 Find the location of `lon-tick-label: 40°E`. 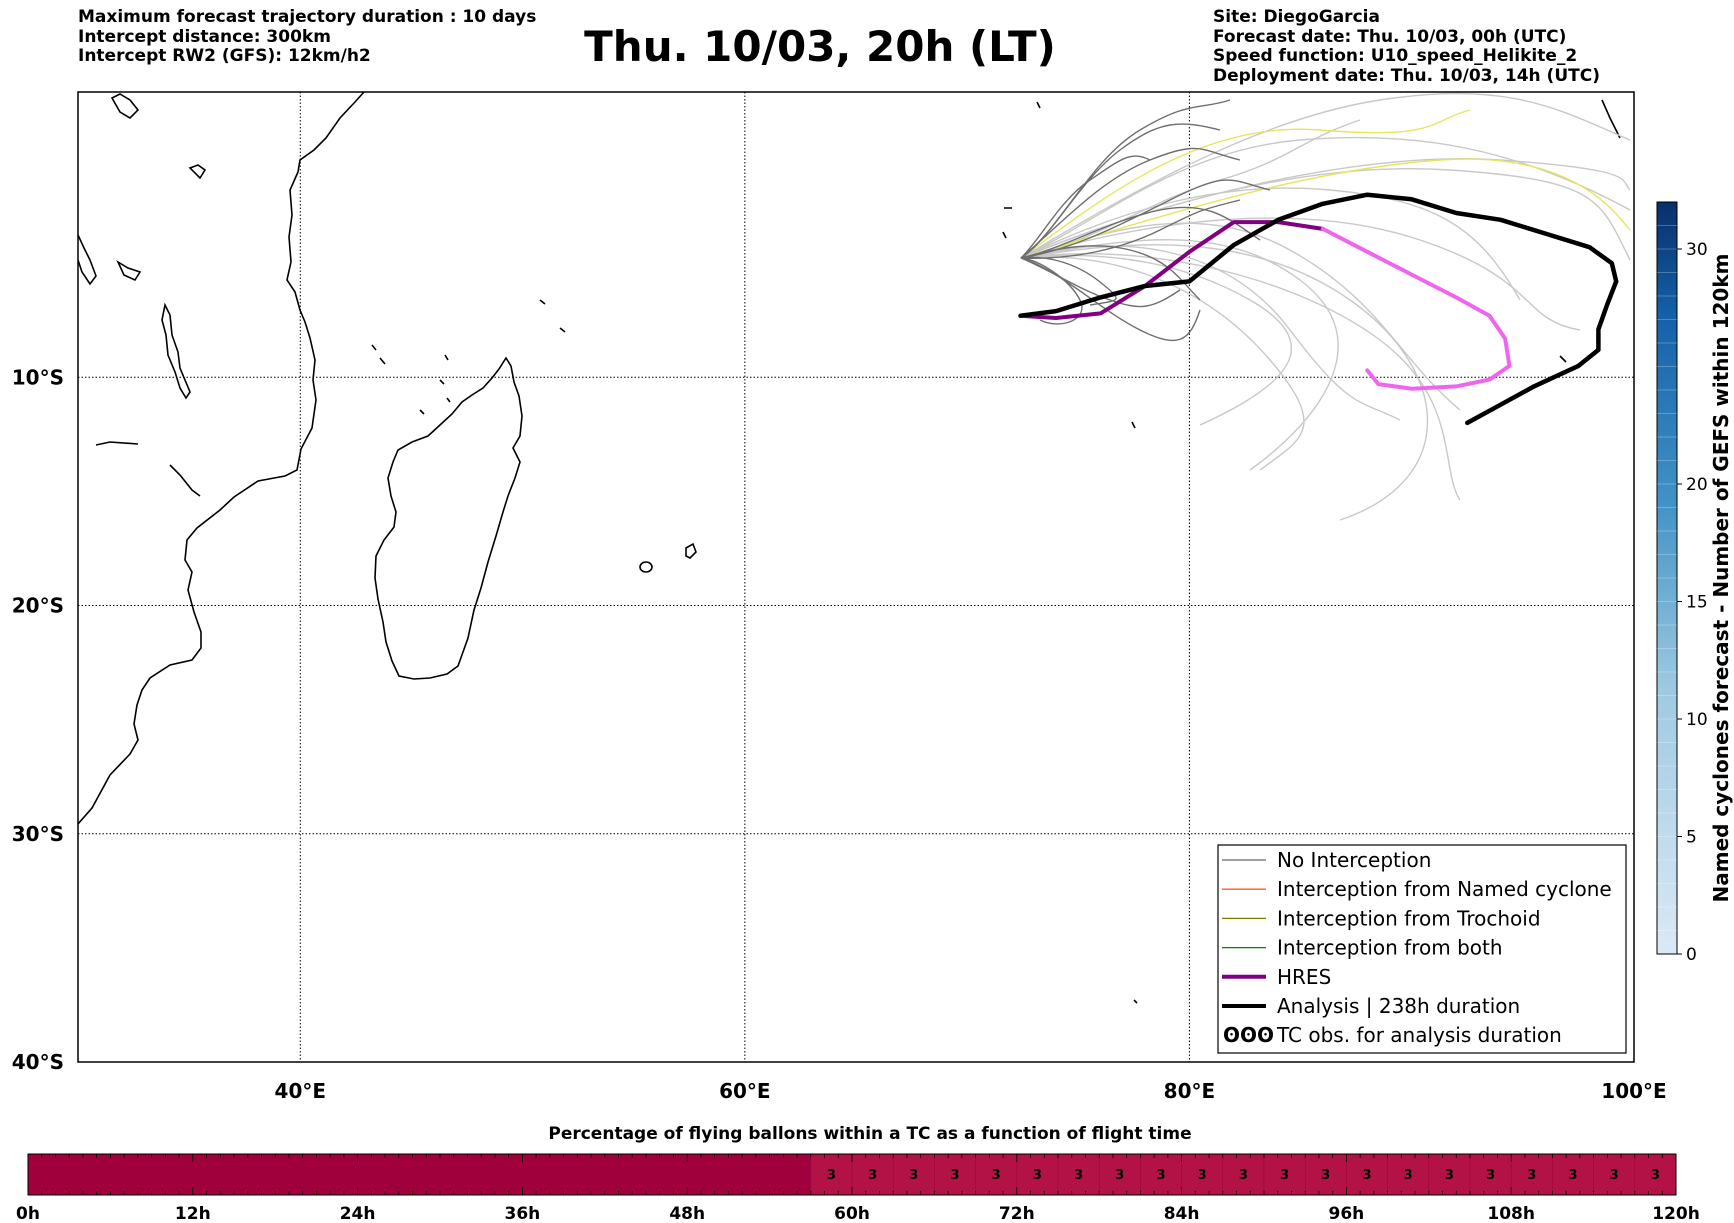

lon-tick-label: 40°E is located at coordinates (301, 1091).